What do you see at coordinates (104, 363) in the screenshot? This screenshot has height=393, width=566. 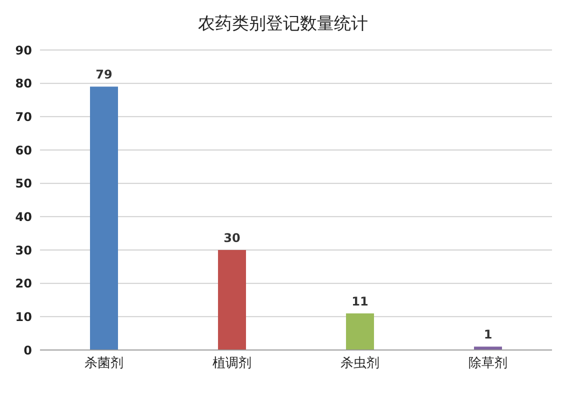 I see `x-tick-label: 杀菌剂` at bounding box center [104, 363].